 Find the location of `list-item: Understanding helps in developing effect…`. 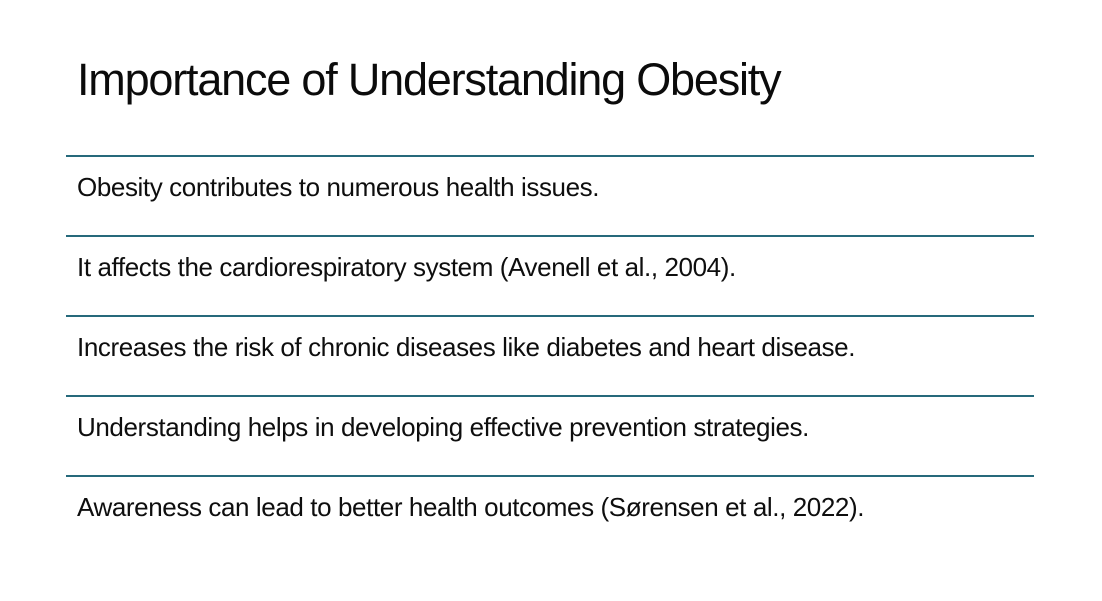

list-item: Understanding helps in developing effect… is located at coordinates (550, 435).